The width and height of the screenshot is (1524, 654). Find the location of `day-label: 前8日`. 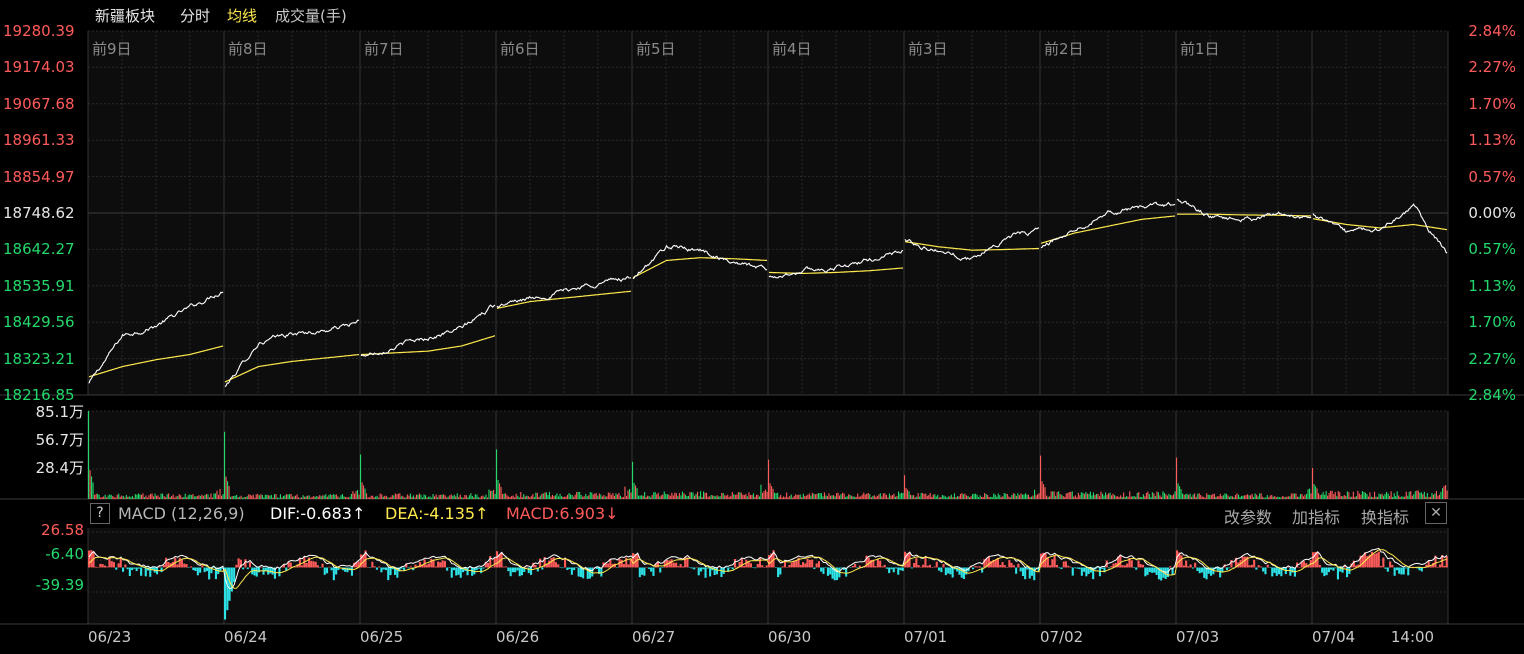

day-label: 前8日 is located at coordinates (248, 49).